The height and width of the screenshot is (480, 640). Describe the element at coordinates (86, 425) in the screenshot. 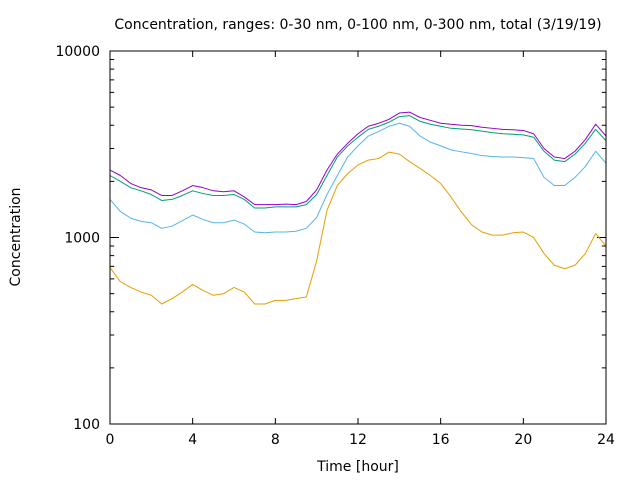

I see `y-tick-label: 100` at that location.